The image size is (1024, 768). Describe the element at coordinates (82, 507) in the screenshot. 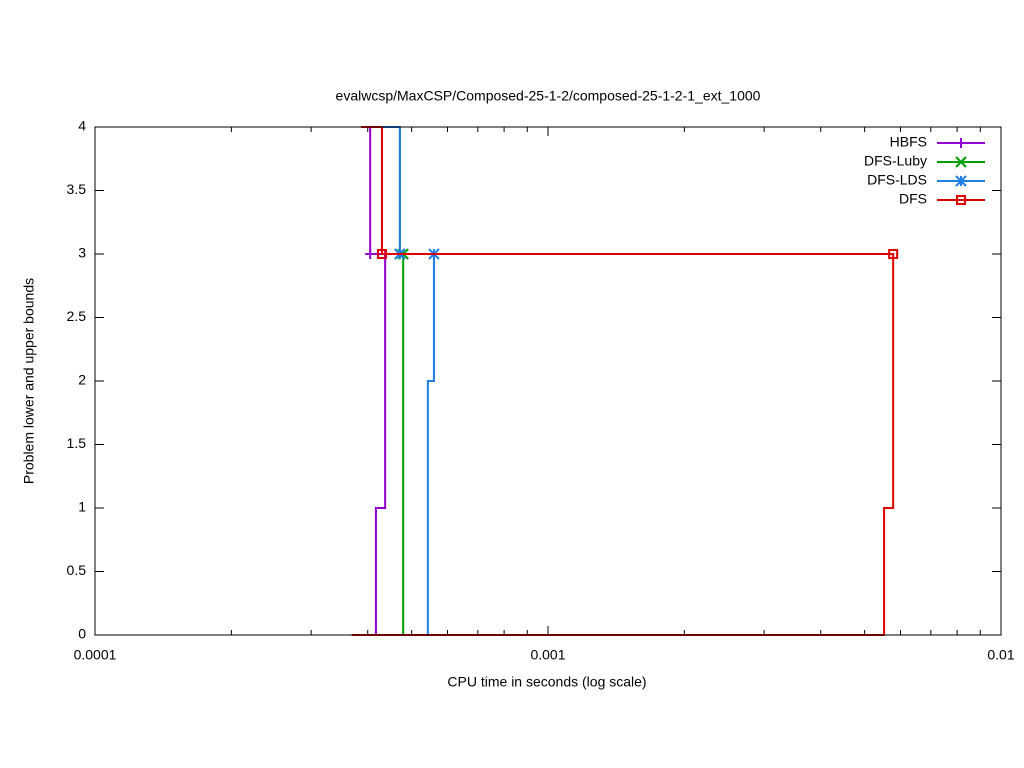

I see `y-tick-label: 1` at that location.